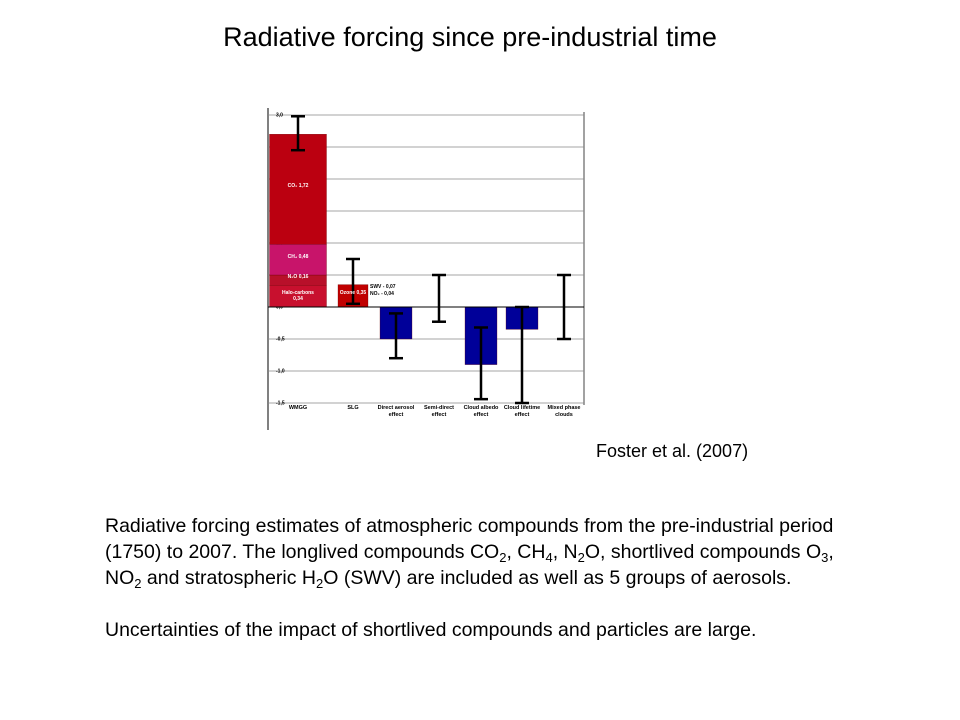 The width and height of the screenshot is (960, 720). What do you see at coordinates (383, 287) in the screenshot?
I see `annotation: SWV - 0,07` at bounding box center [383, 287].